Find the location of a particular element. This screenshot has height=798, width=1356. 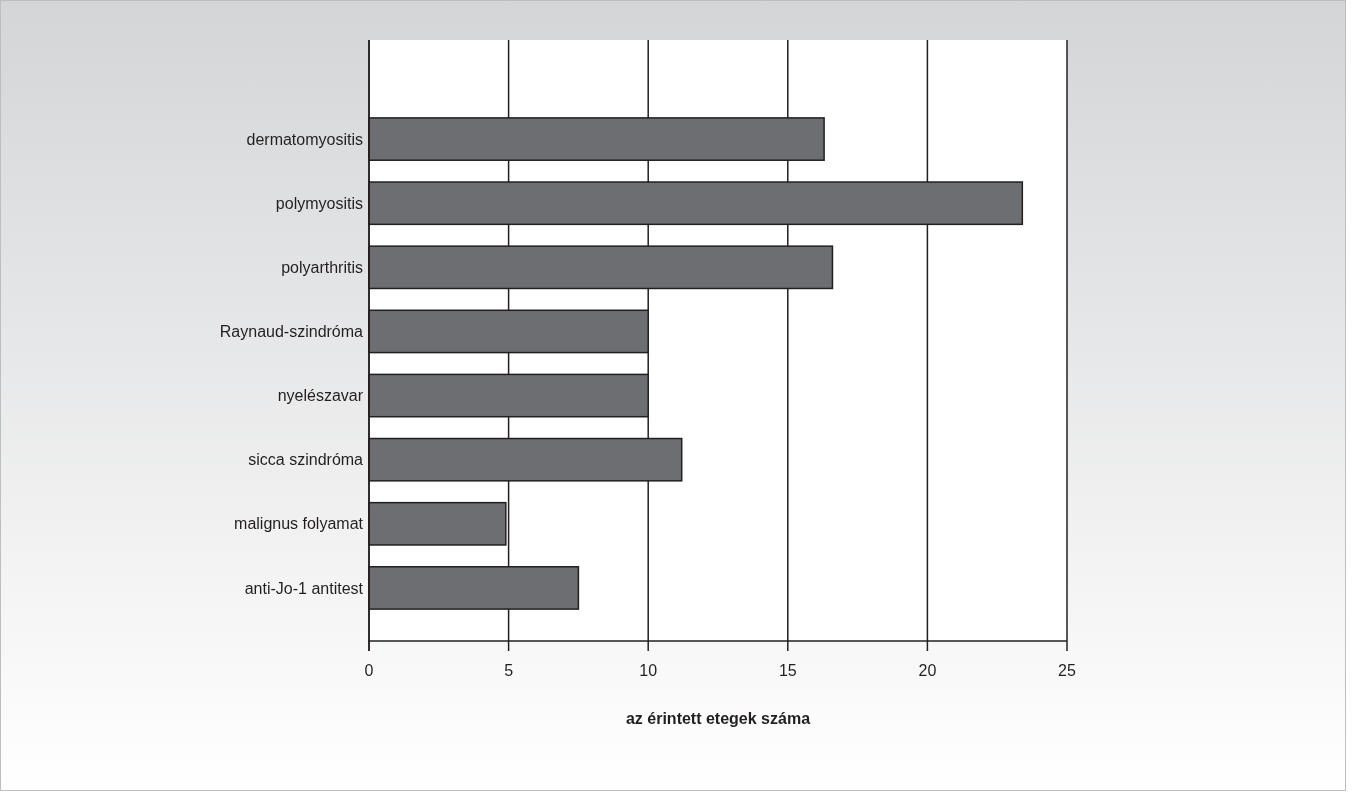

x-axis-title: az érintett etegek száma is located at coordinates (718, 718).